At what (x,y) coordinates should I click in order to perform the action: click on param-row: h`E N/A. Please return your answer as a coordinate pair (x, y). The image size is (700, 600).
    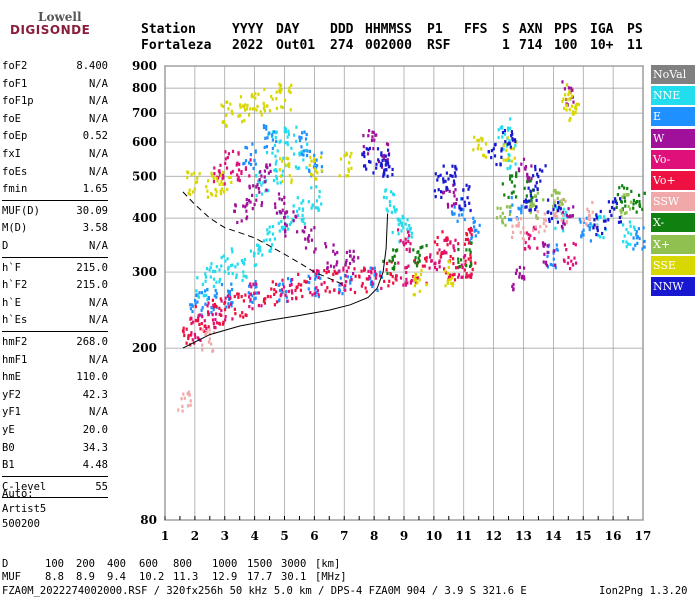
    Looking at the image, I should click on (55, 304).